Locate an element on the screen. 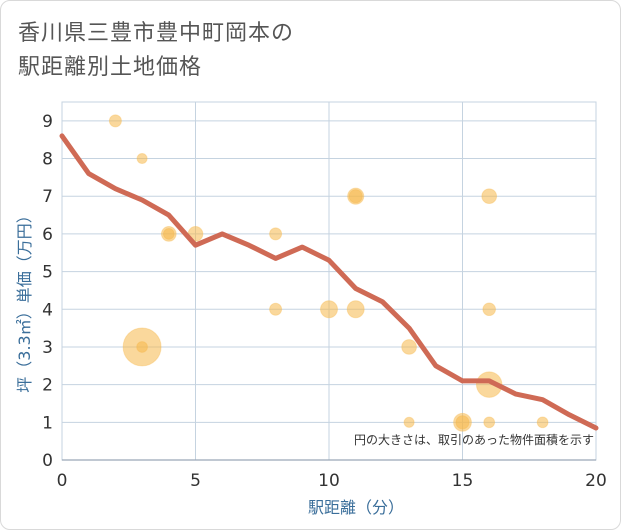 The width and height of the screenshot is (621, 530). bubble-size-note: 円の大きさは、取引のあった物件面積を示す is located at coordinates (474, 439).